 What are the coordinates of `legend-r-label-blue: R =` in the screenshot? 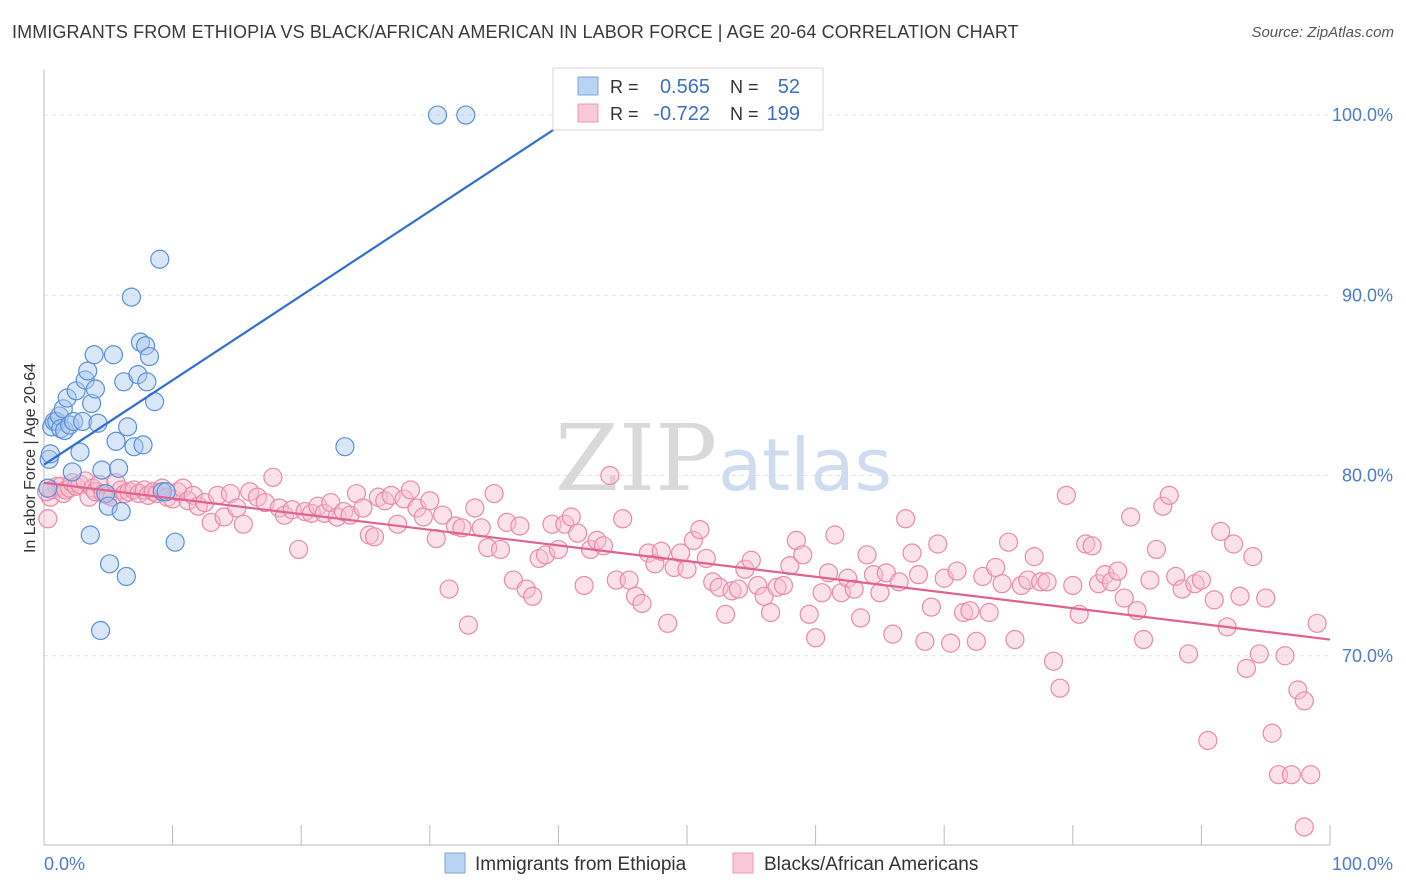 It's located at (624, 87).